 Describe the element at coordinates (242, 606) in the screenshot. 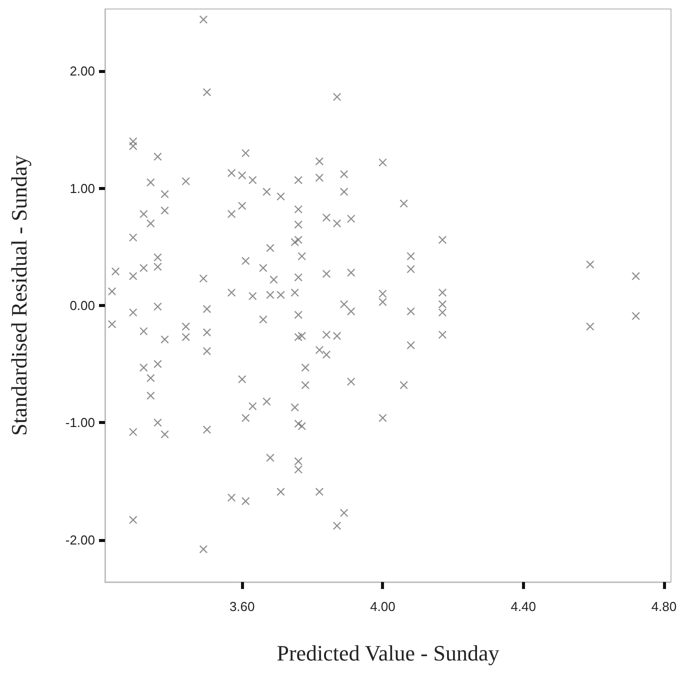

I see `x-tick-label: 3.60` at that location.